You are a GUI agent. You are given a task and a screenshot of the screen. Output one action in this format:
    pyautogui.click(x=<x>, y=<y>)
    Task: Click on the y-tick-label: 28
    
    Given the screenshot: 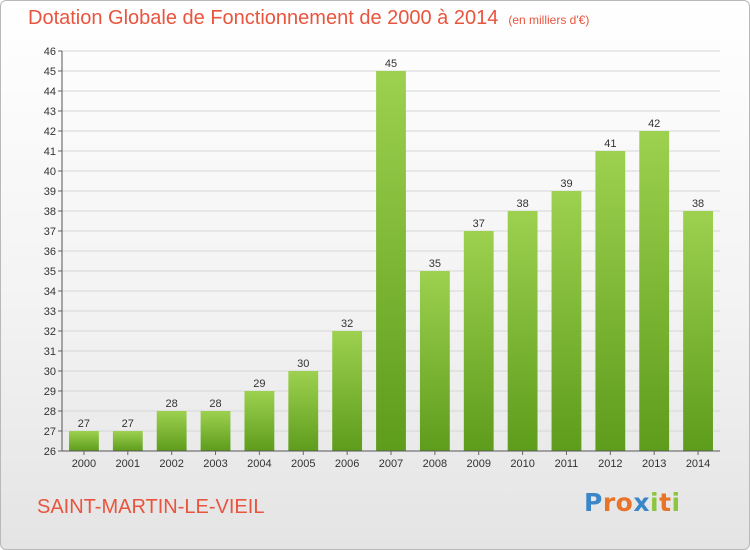 What is the action you would take?
    pyautogui.click(x=50, y=412)
    